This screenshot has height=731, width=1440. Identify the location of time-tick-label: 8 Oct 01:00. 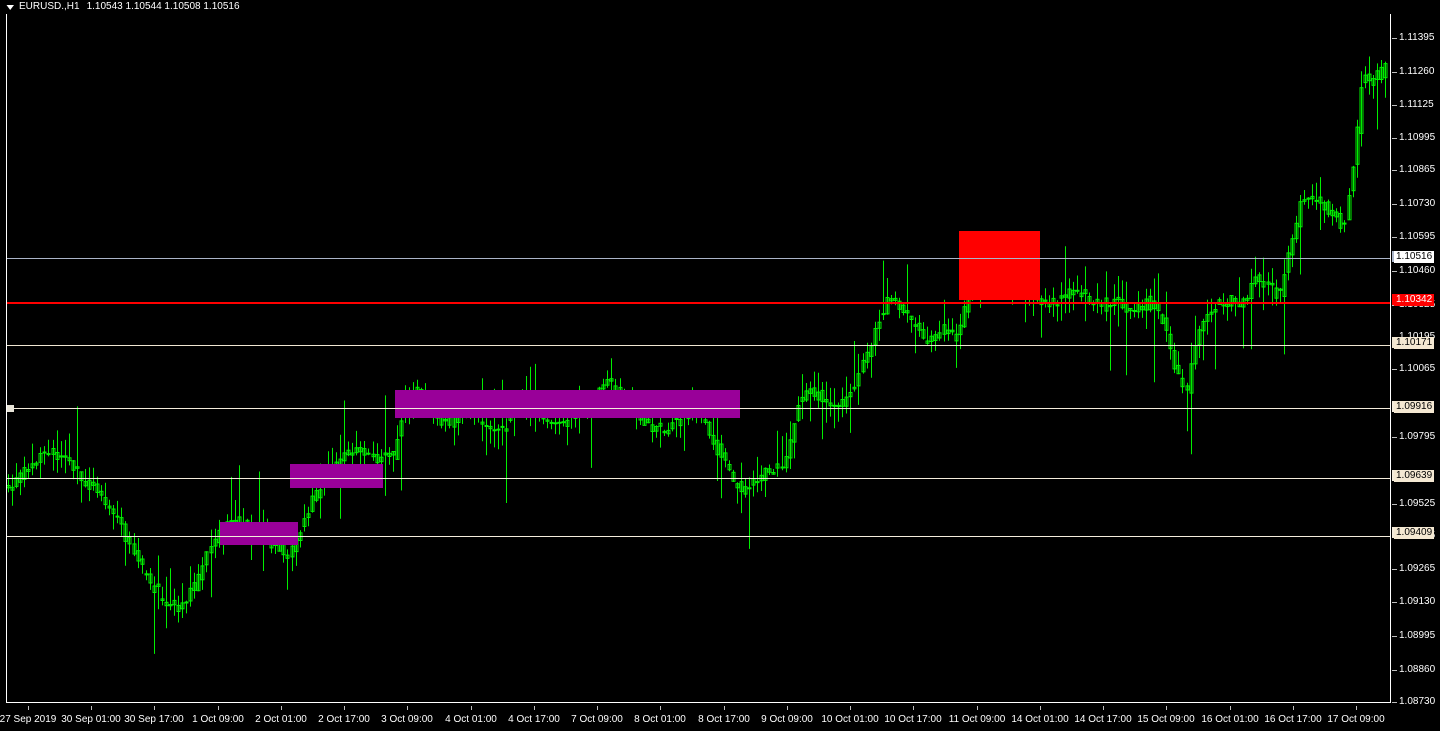
(660, 719).